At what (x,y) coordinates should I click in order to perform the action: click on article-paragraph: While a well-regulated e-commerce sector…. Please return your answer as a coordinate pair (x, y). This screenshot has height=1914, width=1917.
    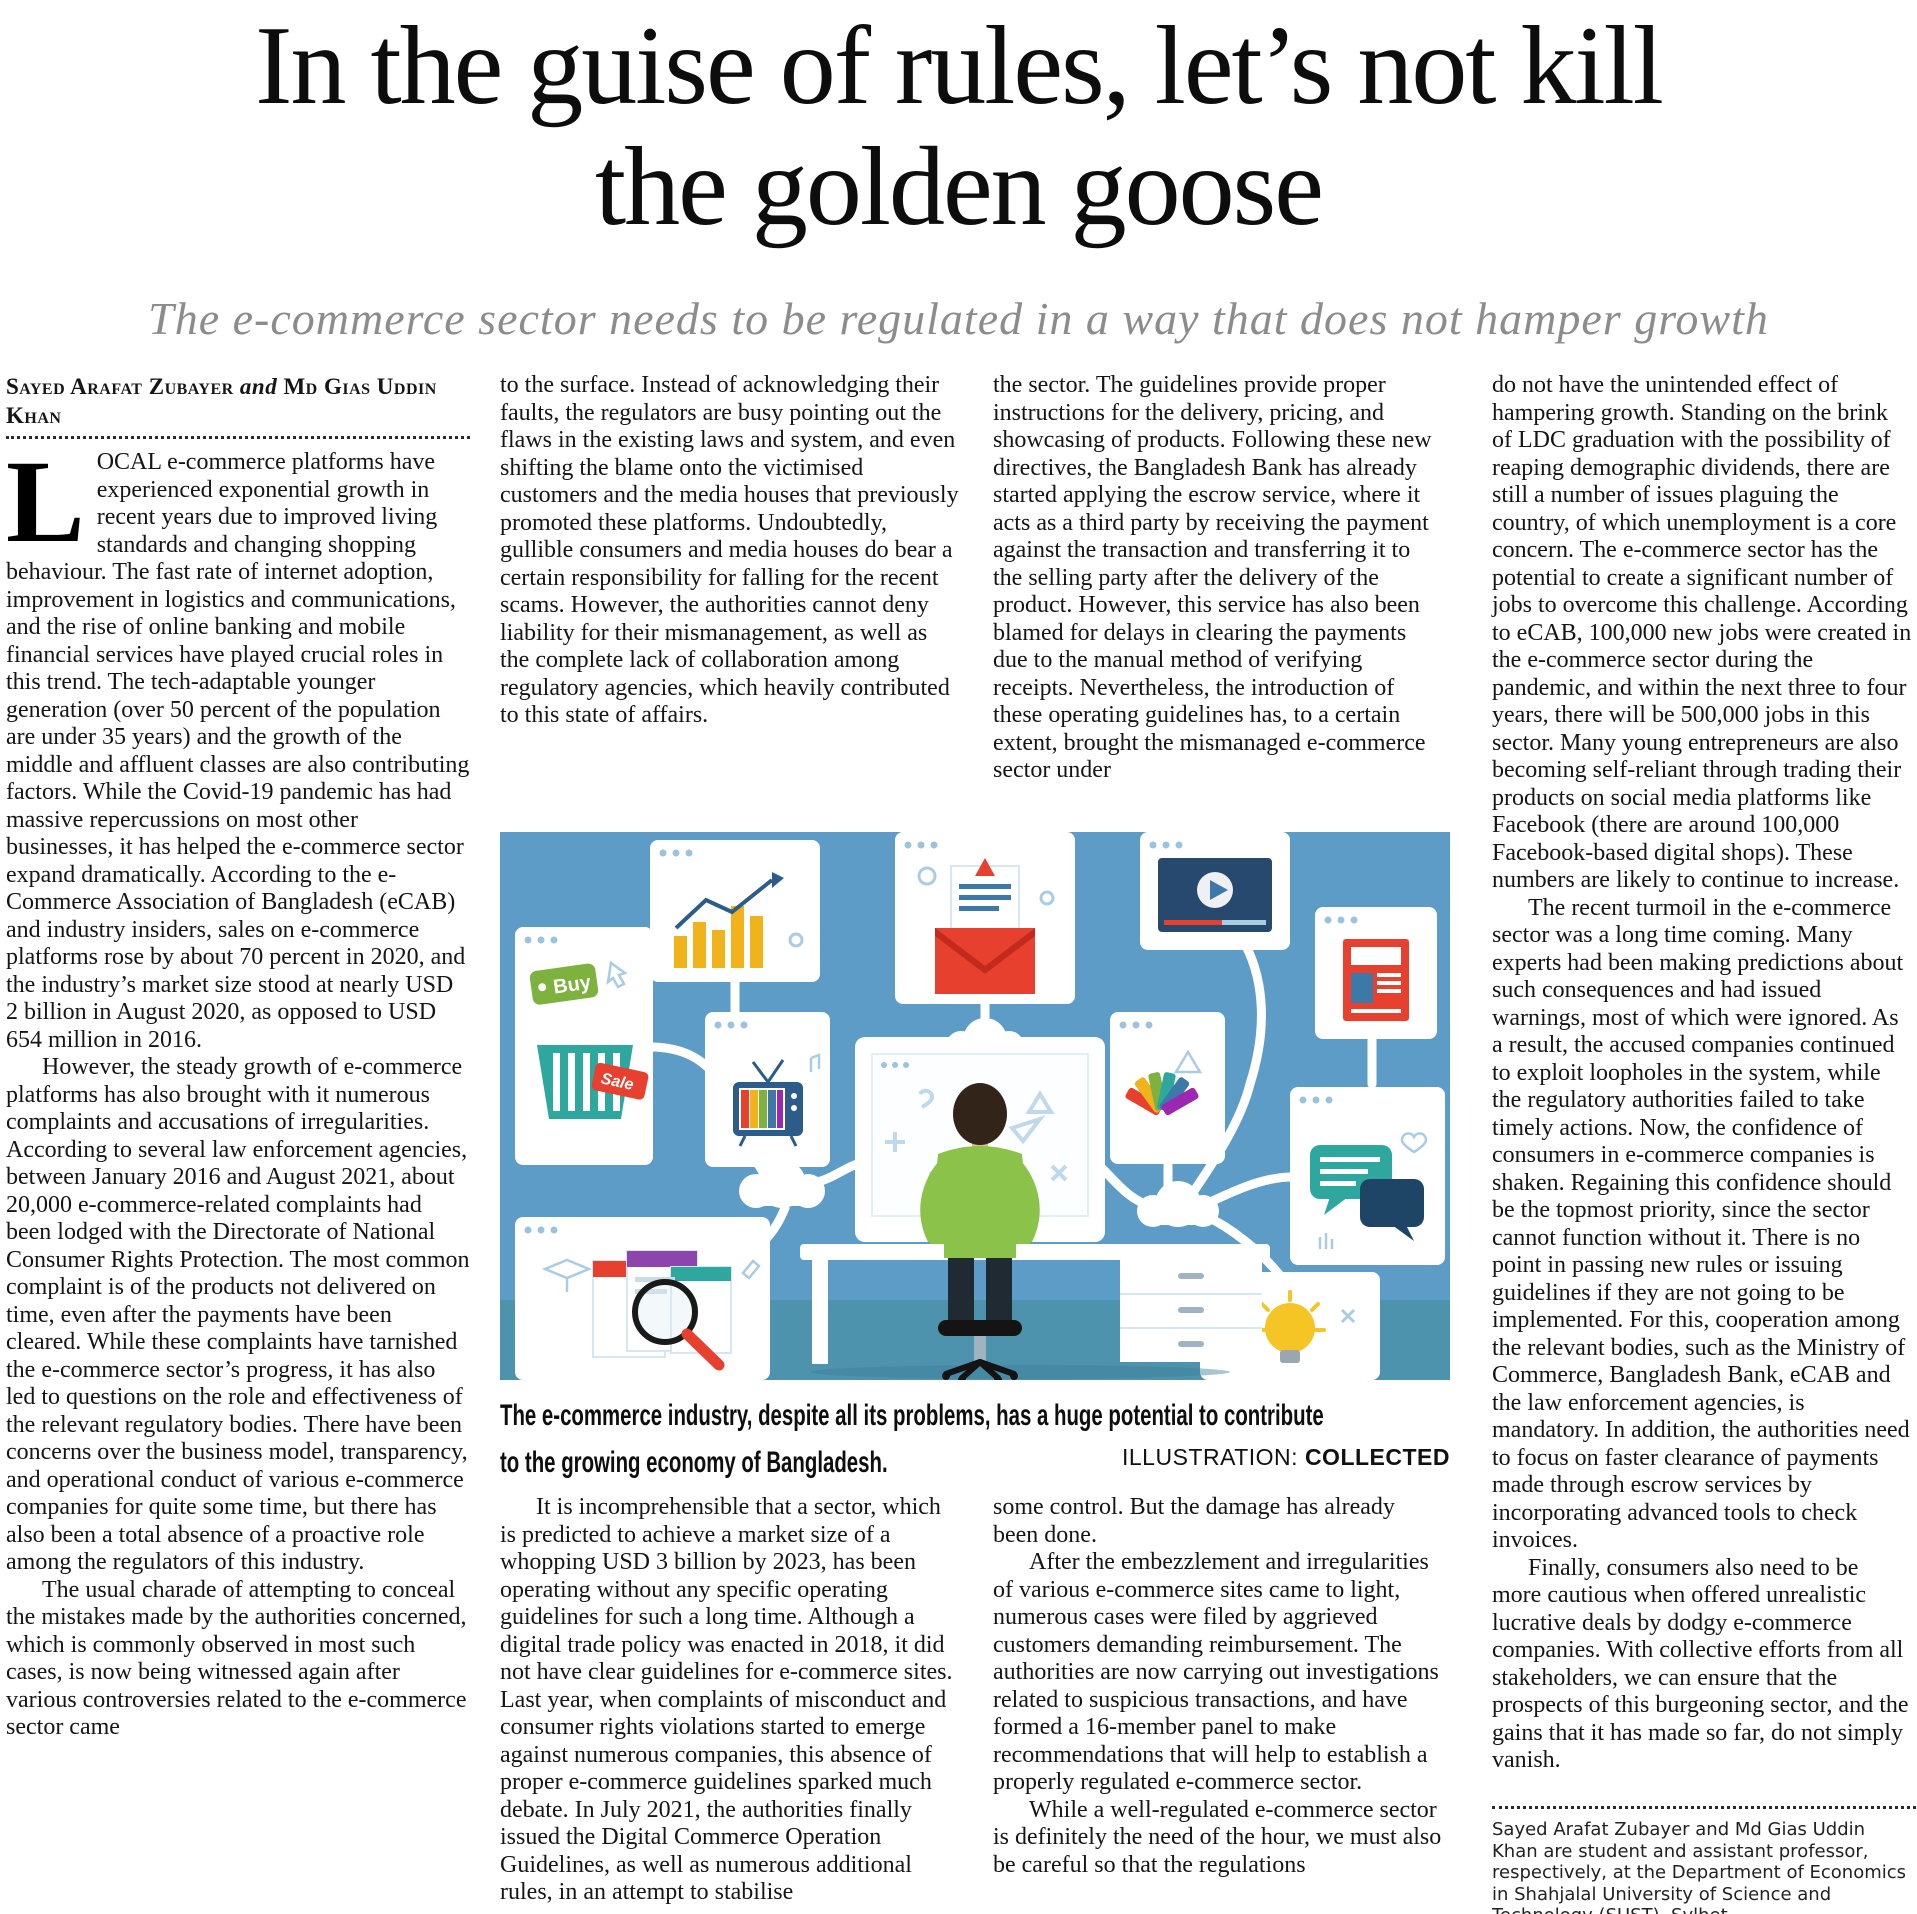
    Looking at the image, I should click on (1217, 1837).